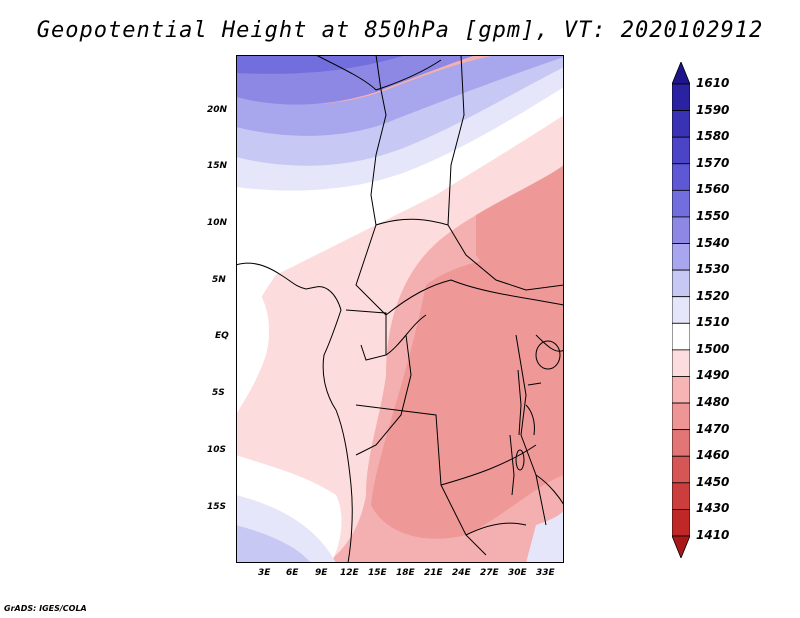  What do you see at coordinates (713, 83) in the screenshot?
I see `colorbar-label: 1610` at bounding box center [713, 83].